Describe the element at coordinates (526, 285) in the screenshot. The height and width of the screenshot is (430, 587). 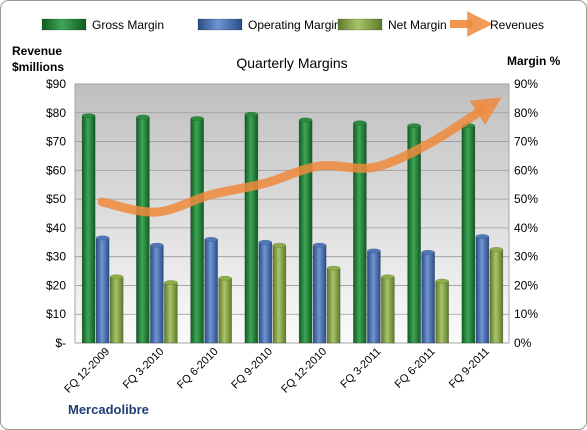
I see `right-tick-label: 20%` at that location.